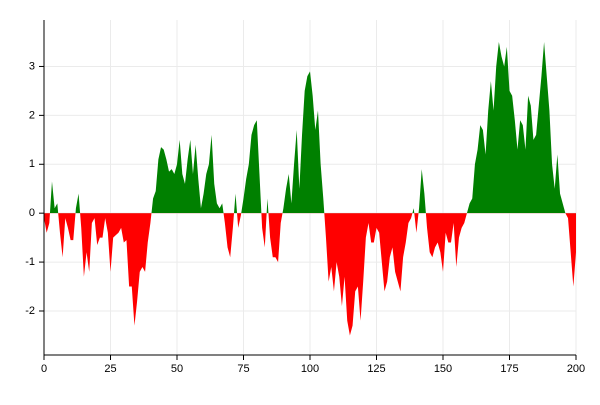 The image size is (600, 405). I want to click on y-tick-label: 2, so click(32, 115).